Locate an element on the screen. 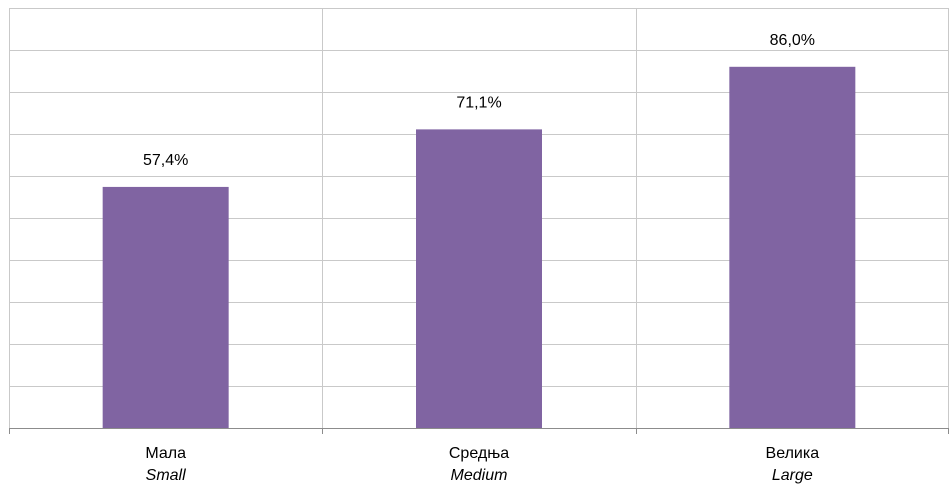 Image resolution: width=949 pixels, height=486 pixels. x-axis: Мала Small Средња Medium Велика Large is located at coordinates (479, 456).